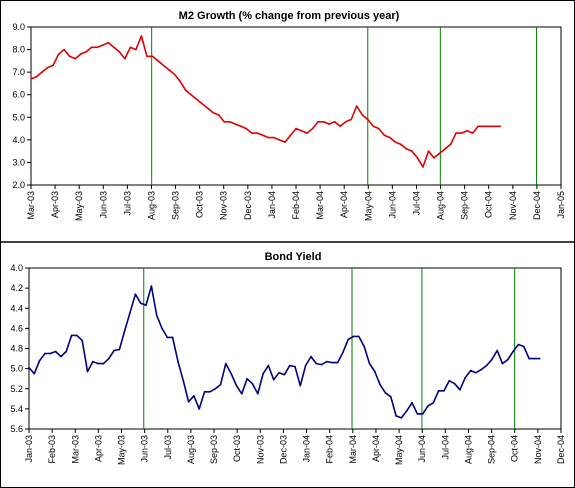 The image size is (575, 488). Describe the element at coordinates (416, 203) in the screenshot. I see `x-tick-label: Jul-04` at that location.